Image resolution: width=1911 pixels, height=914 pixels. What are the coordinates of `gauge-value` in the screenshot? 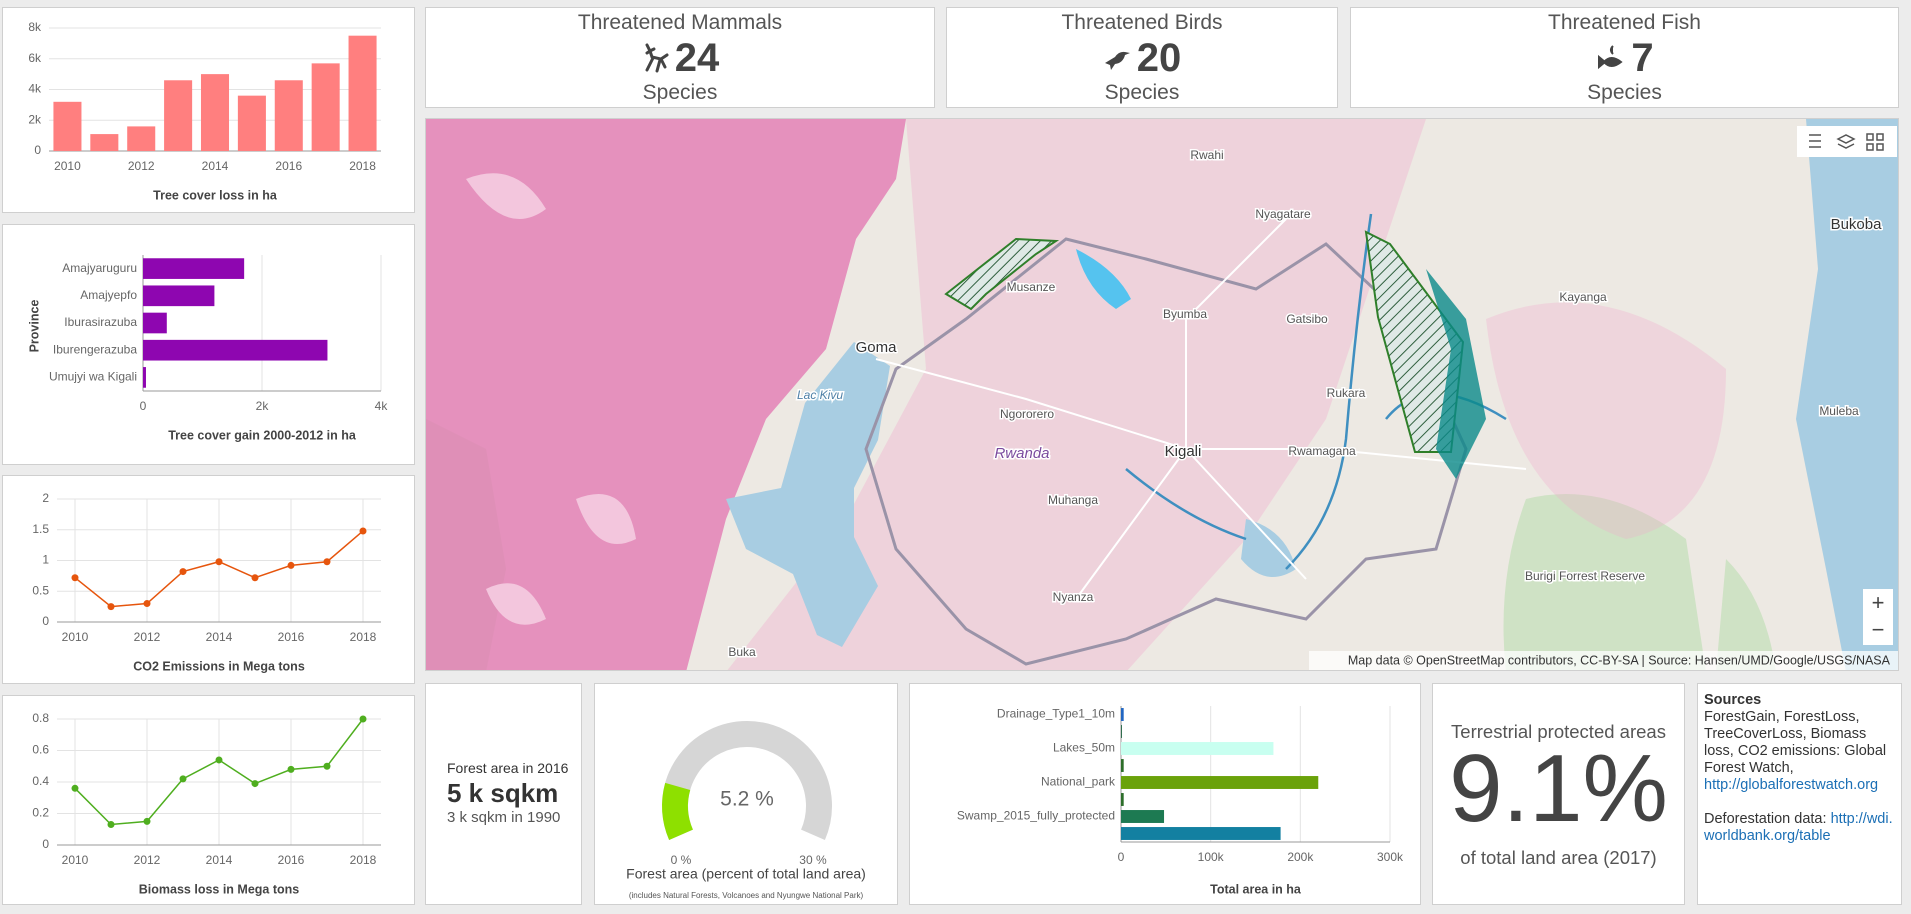 It's located at (678, 811).